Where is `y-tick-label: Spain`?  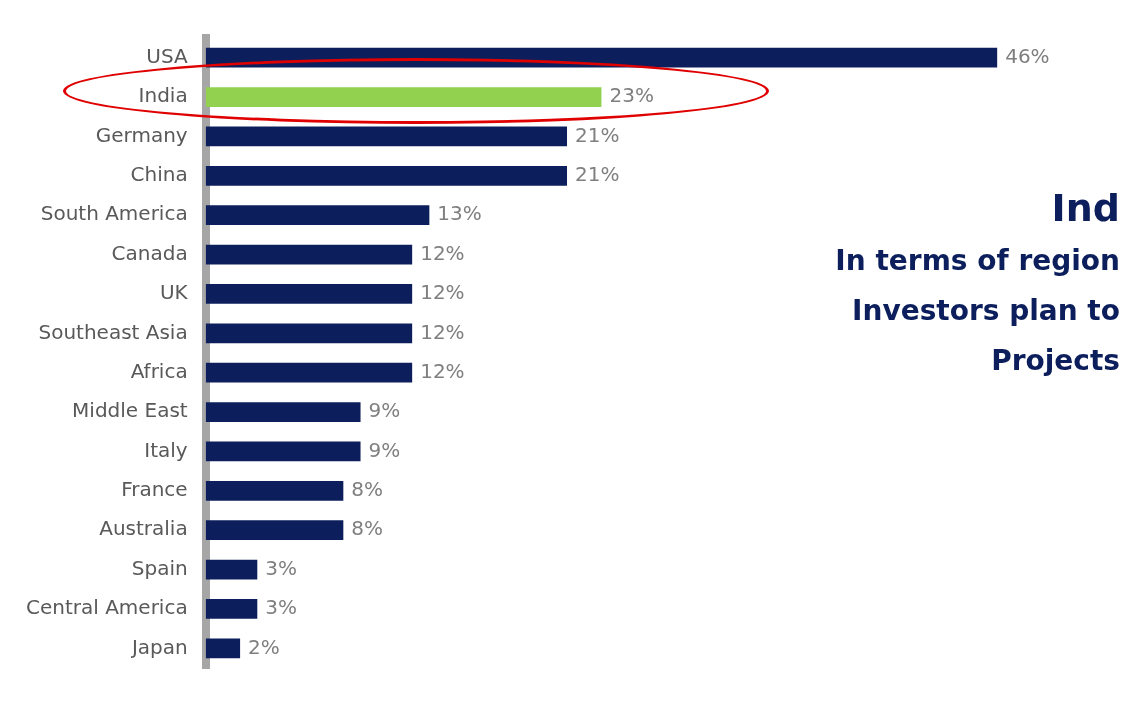 y-tick-label: Spain is located at coordinates (159, 567).